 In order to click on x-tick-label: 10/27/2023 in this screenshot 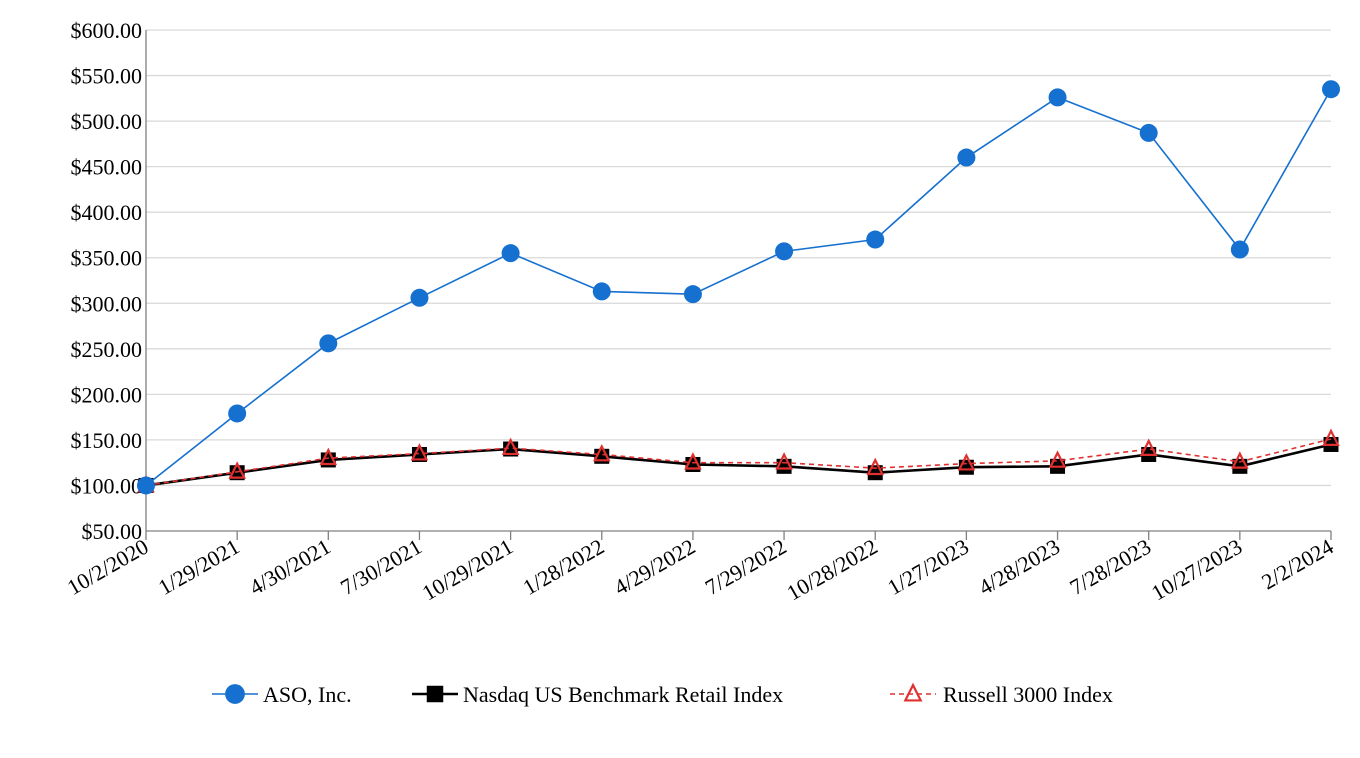, I will do `click(1196, 570)`.